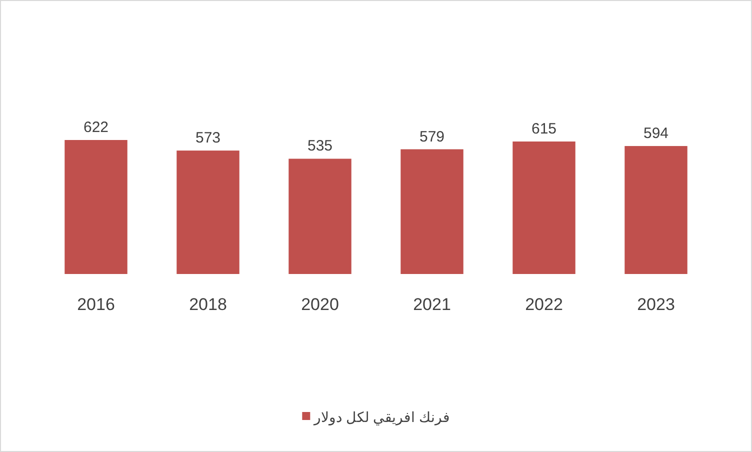  What do you see at coordinates (544, 129) in the screenshot?
I see `data-label: 615` at bounding box center [544, 129].